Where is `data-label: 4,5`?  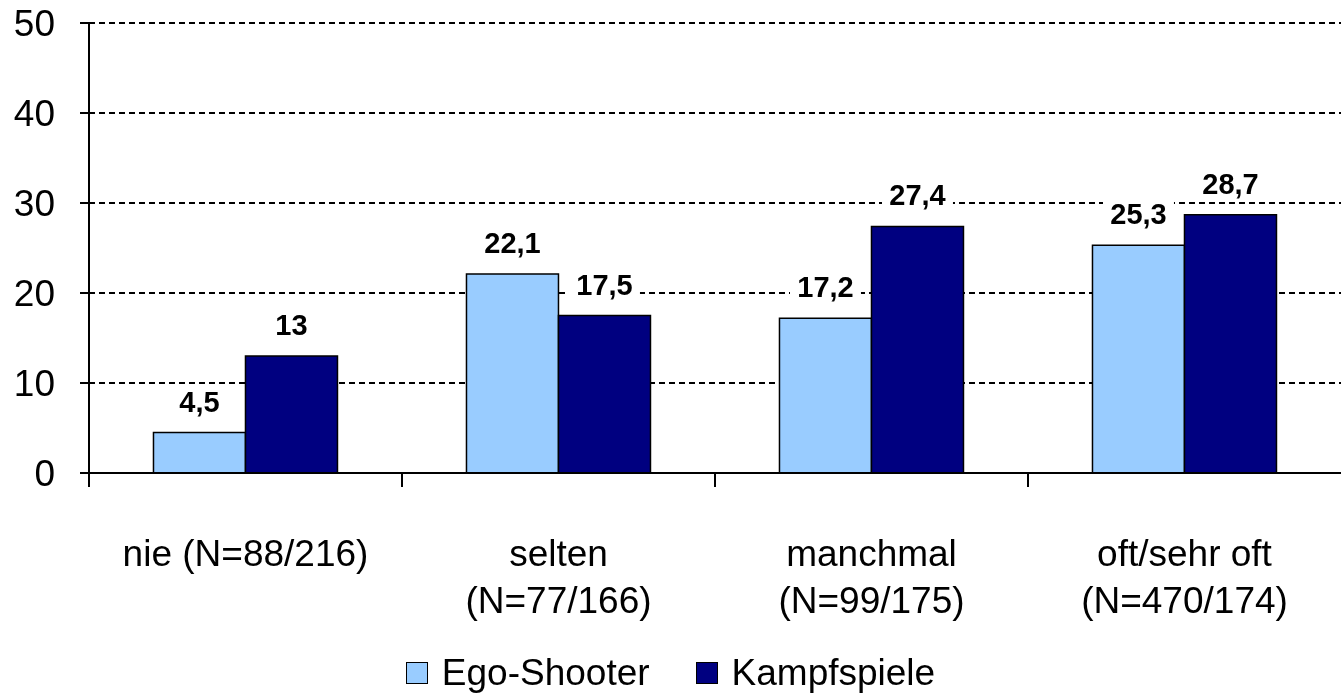 data-label: 4,5 is located at coordinates (199, 401).